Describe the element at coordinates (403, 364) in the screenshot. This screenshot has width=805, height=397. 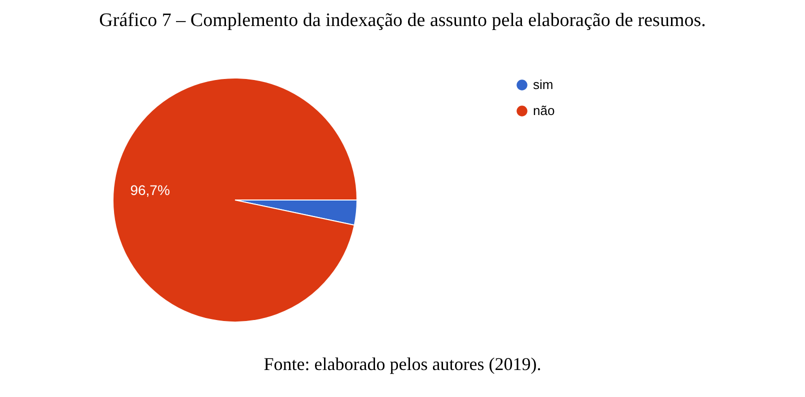
I see `source-note: Fonte: elaborado pelos autores (2019).` at that location.